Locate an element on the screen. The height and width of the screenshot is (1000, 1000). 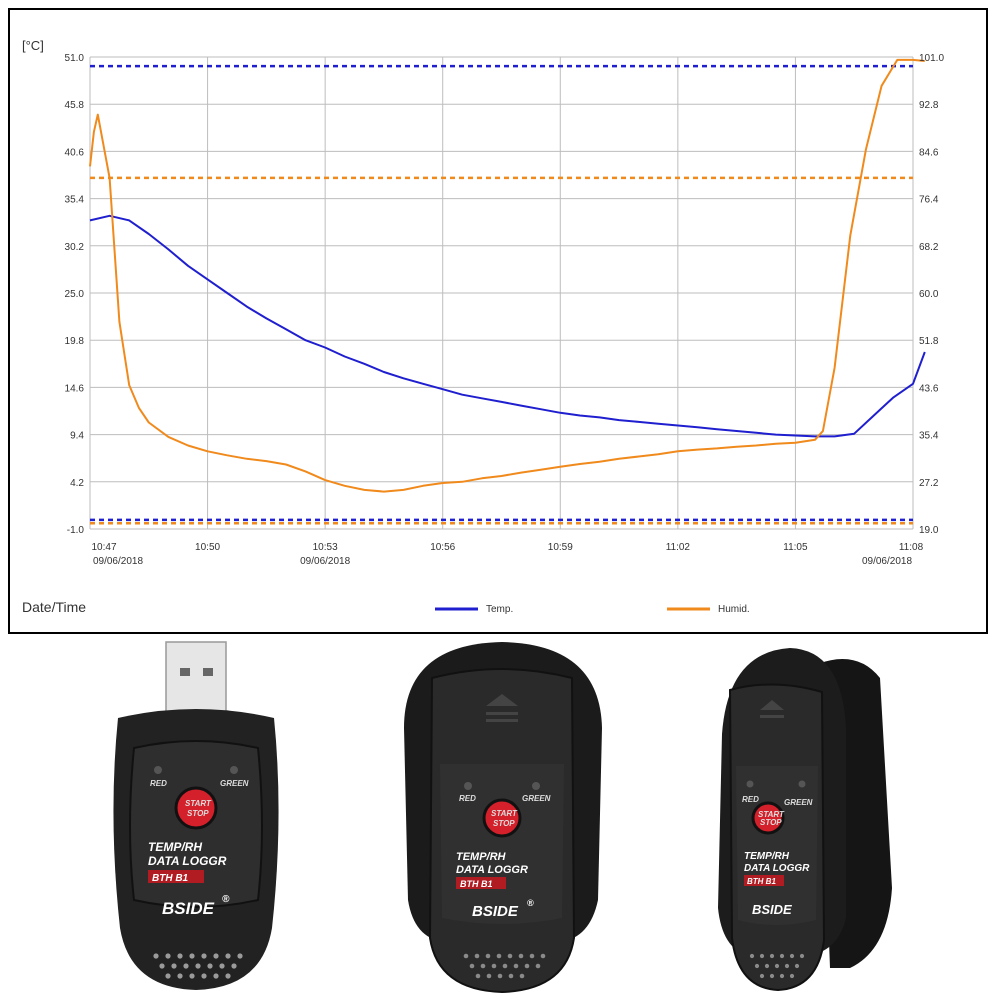
legend-humid-label: Humid. is located at coordinates (734, 609).